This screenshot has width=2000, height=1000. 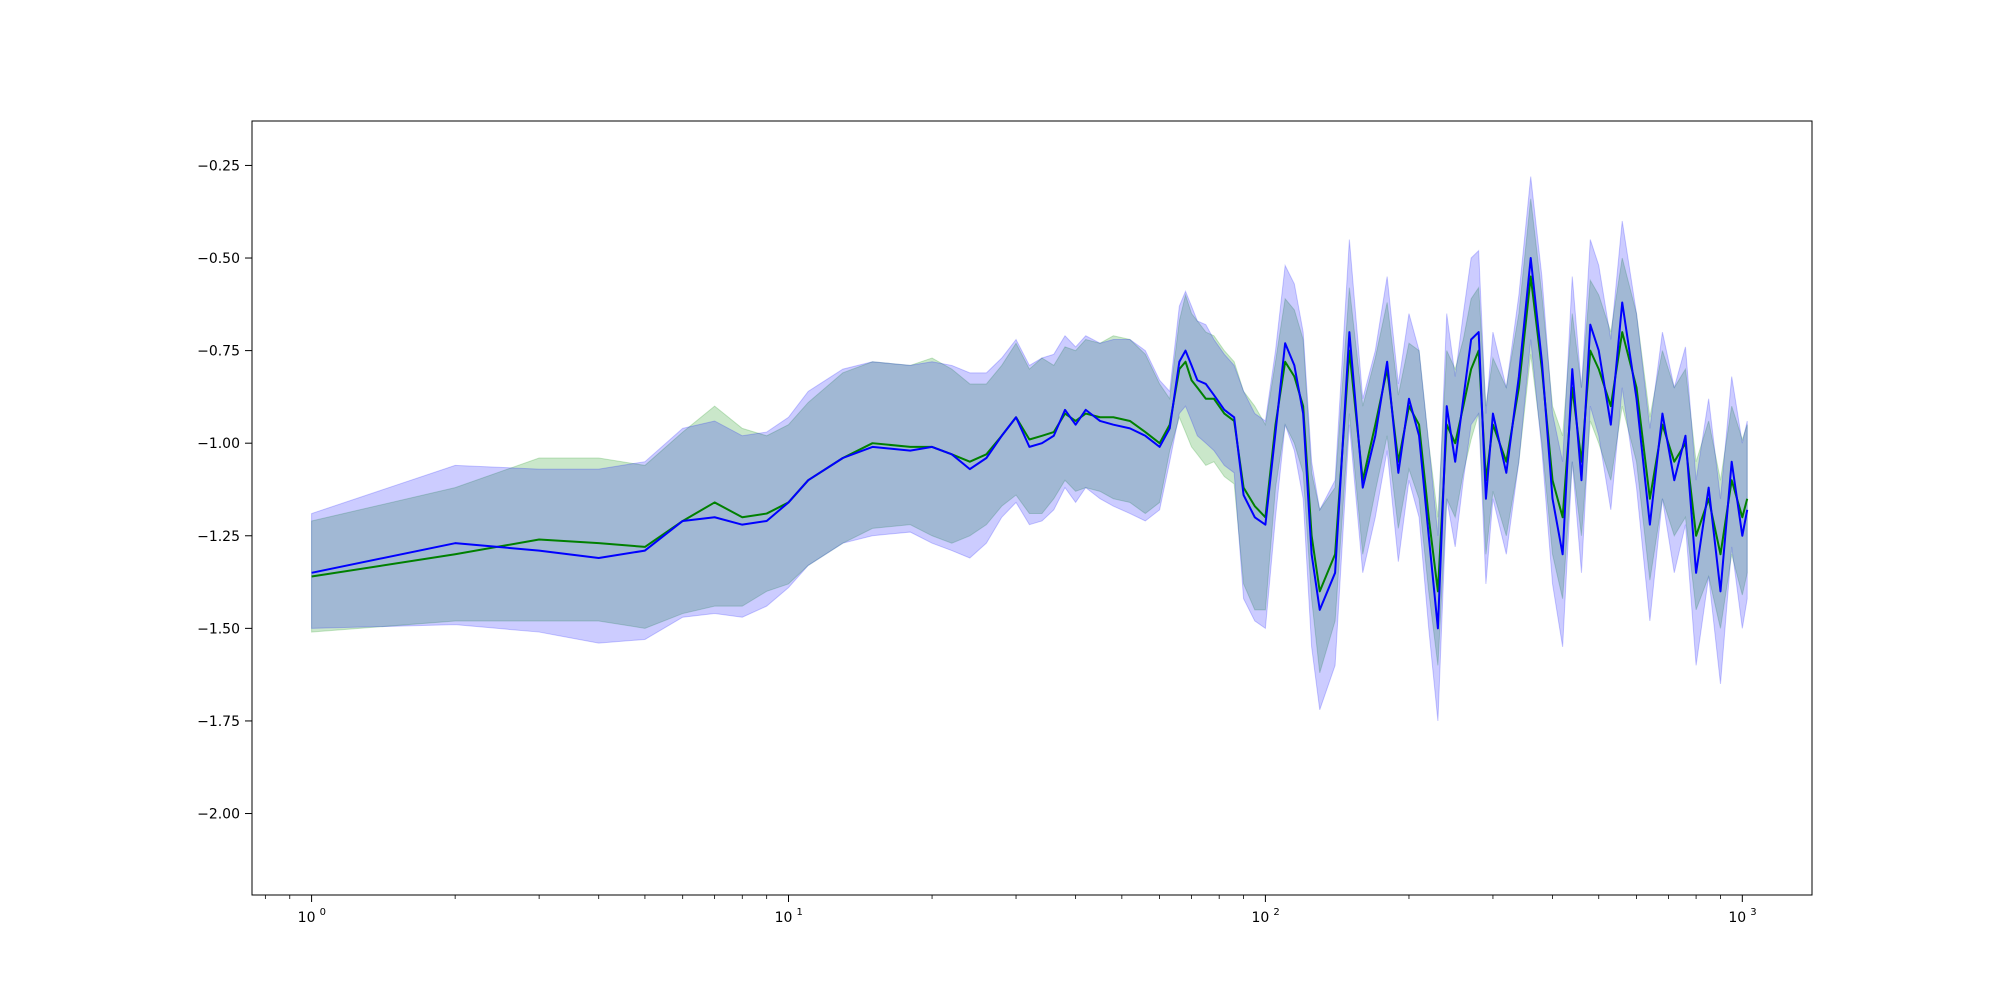 I want to click on x-tick-exponent: 1, so click(x=799, y=912).